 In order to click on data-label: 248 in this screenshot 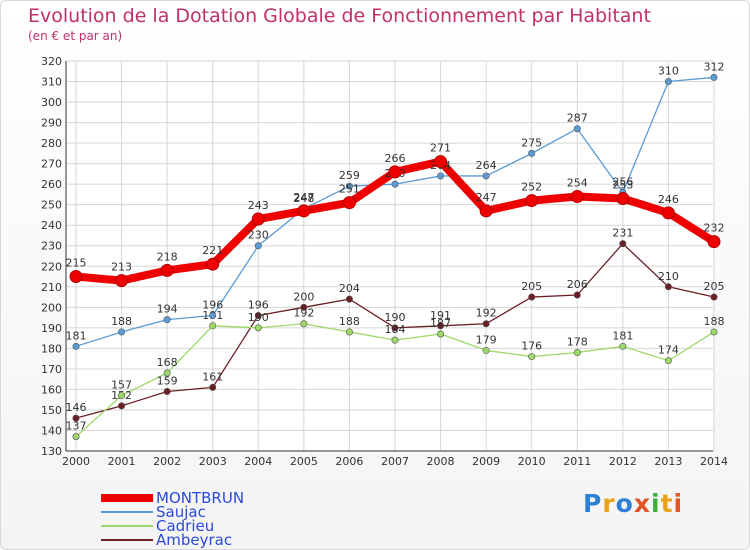, I will do `click(303, 198)`.